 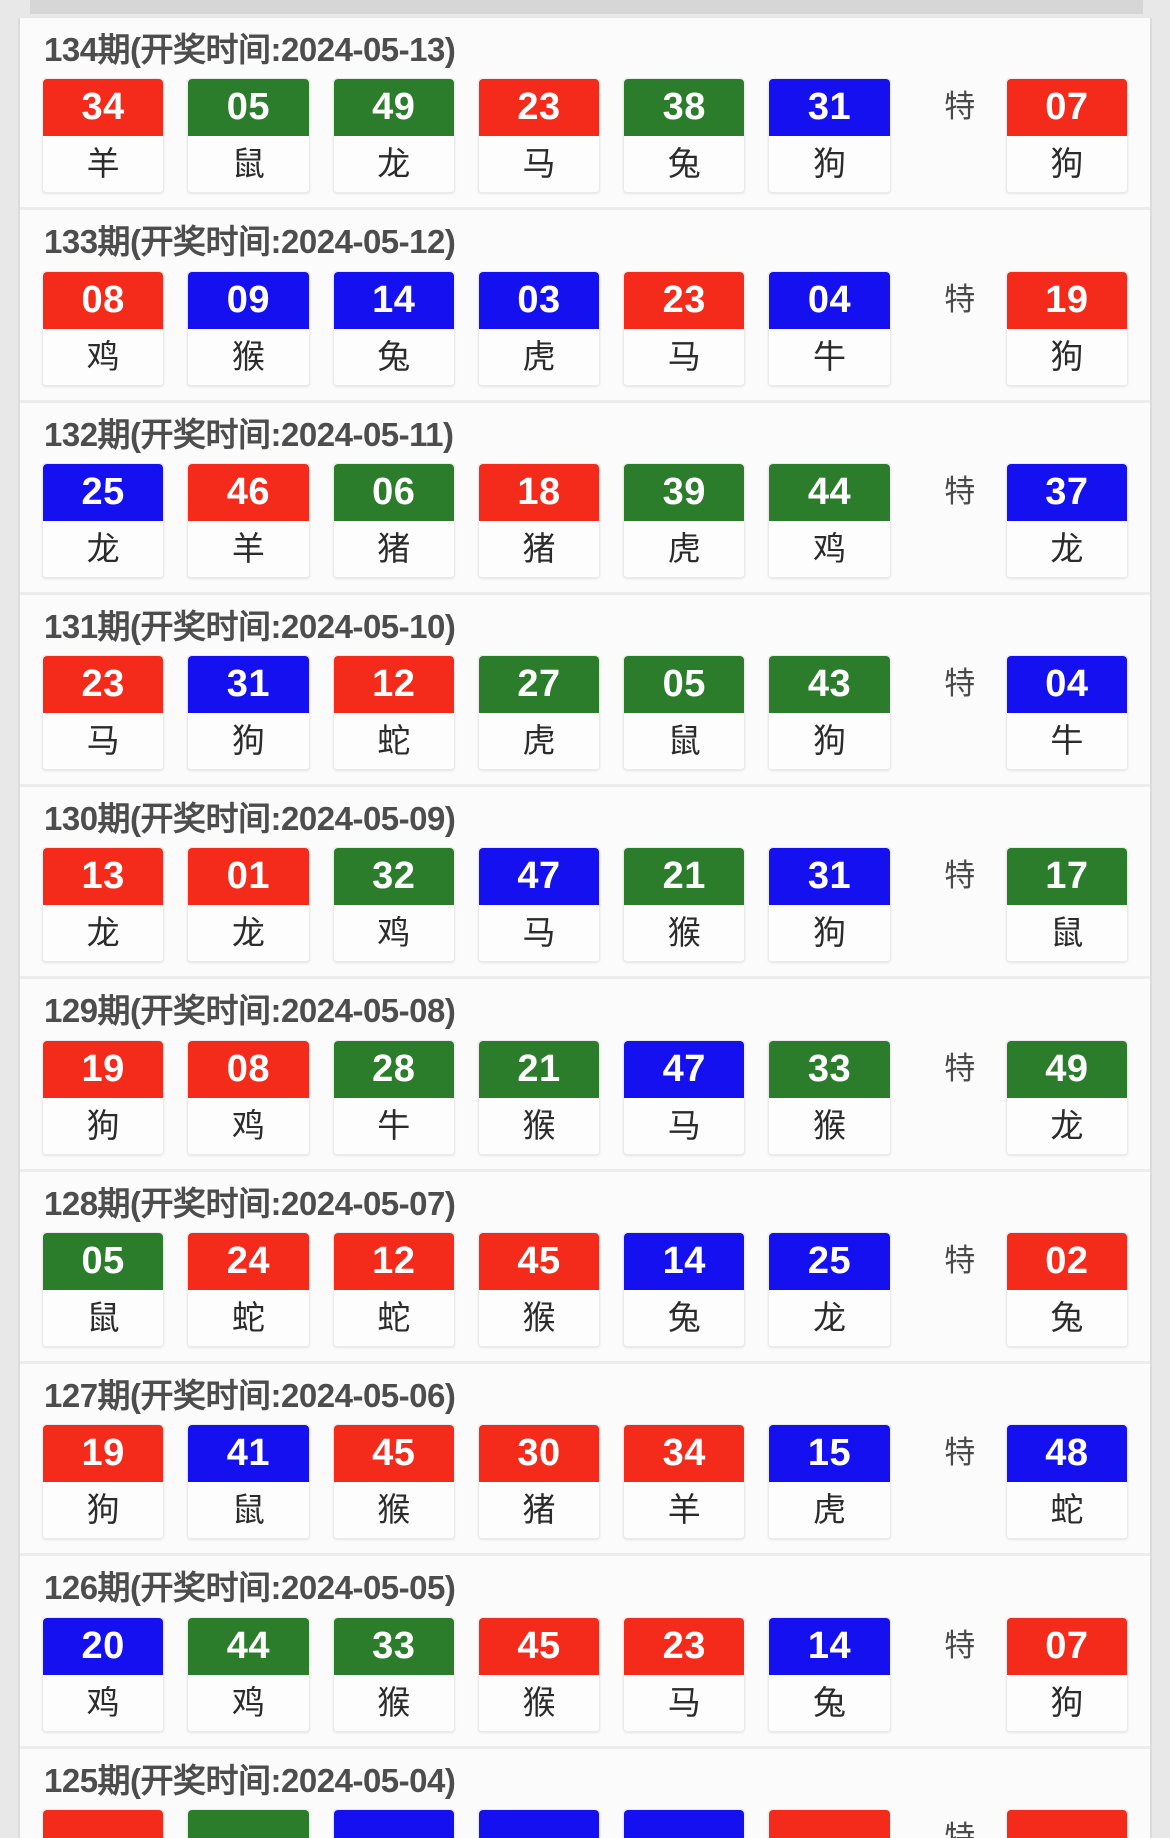 I want to click on ball-cell: 03 虎, so click(x=539, y=328).